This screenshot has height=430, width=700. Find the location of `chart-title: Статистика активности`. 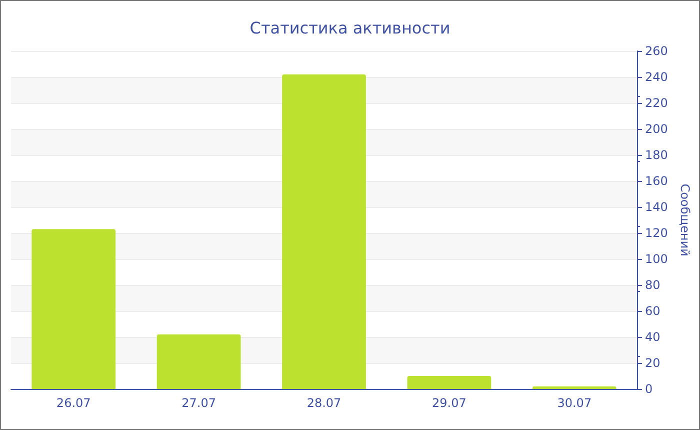

chart-title: Статистика активности is located at coordinates (350, 28).